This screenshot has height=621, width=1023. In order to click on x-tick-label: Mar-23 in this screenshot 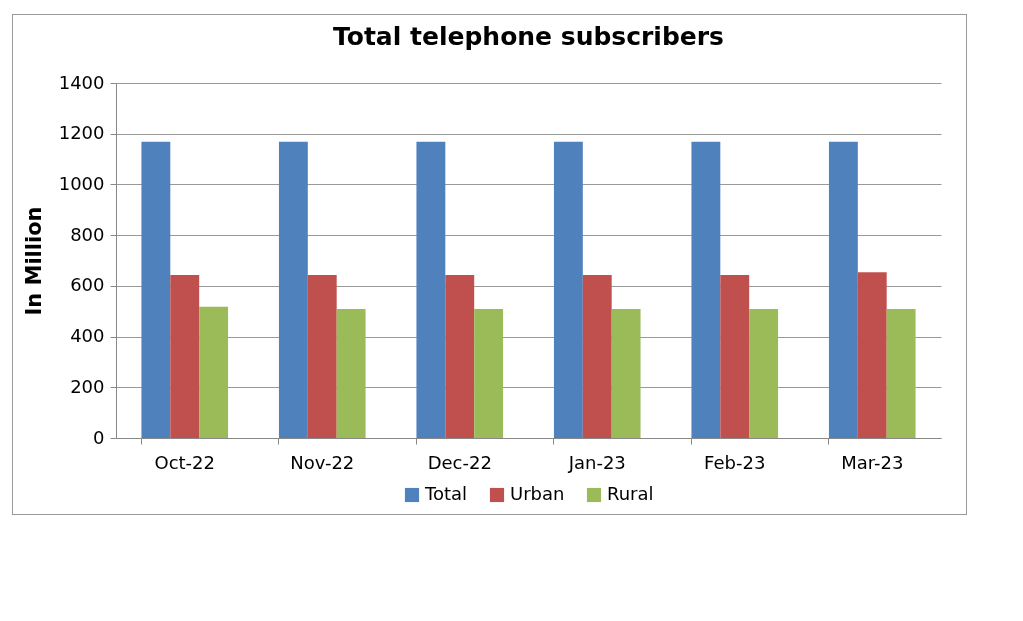, I will do `click(872, 462)`.